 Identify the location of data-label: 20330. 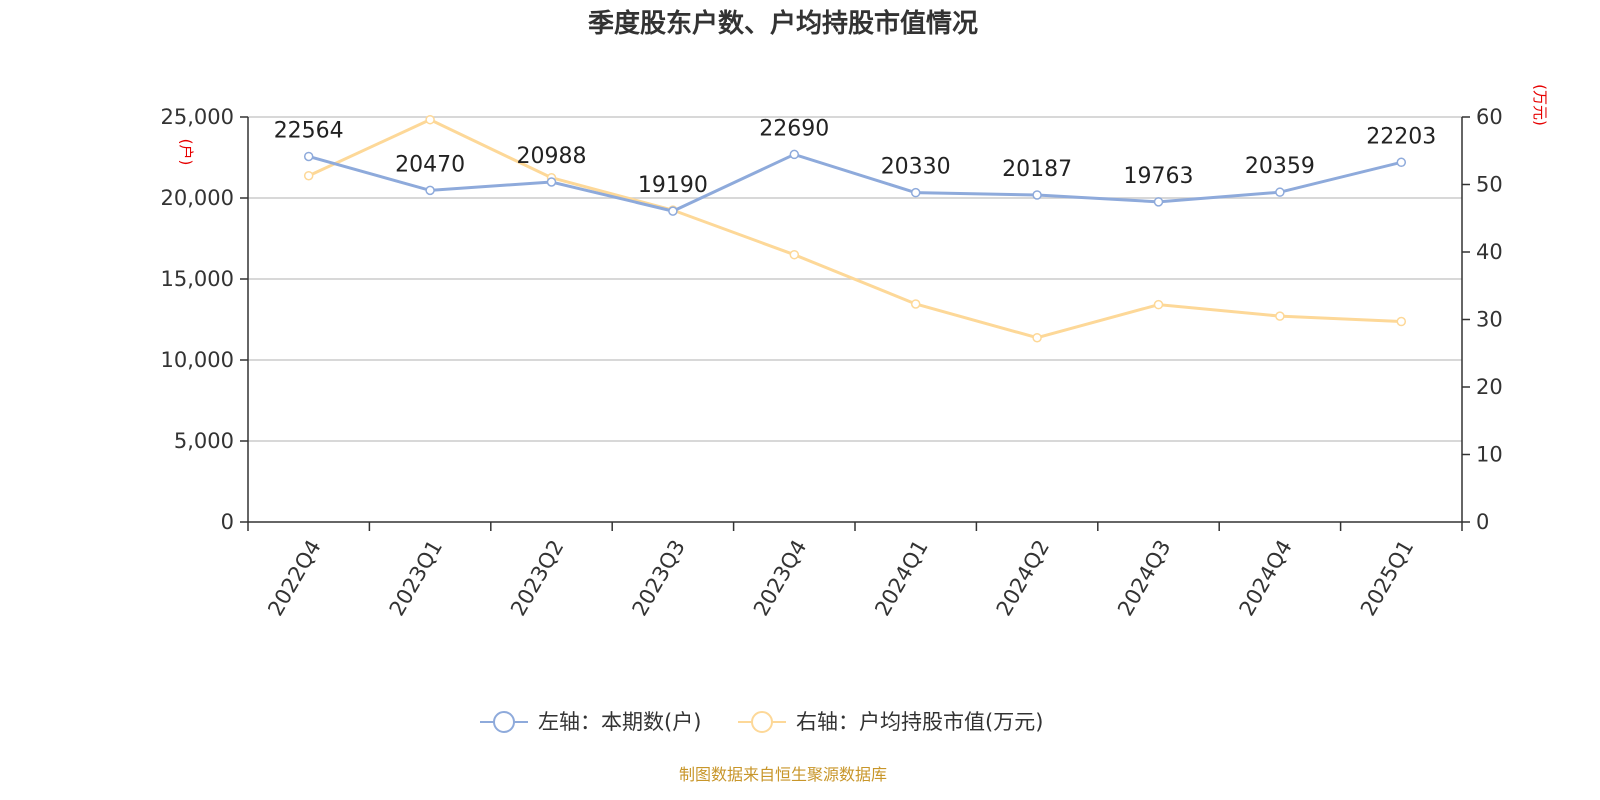
(916, 167).